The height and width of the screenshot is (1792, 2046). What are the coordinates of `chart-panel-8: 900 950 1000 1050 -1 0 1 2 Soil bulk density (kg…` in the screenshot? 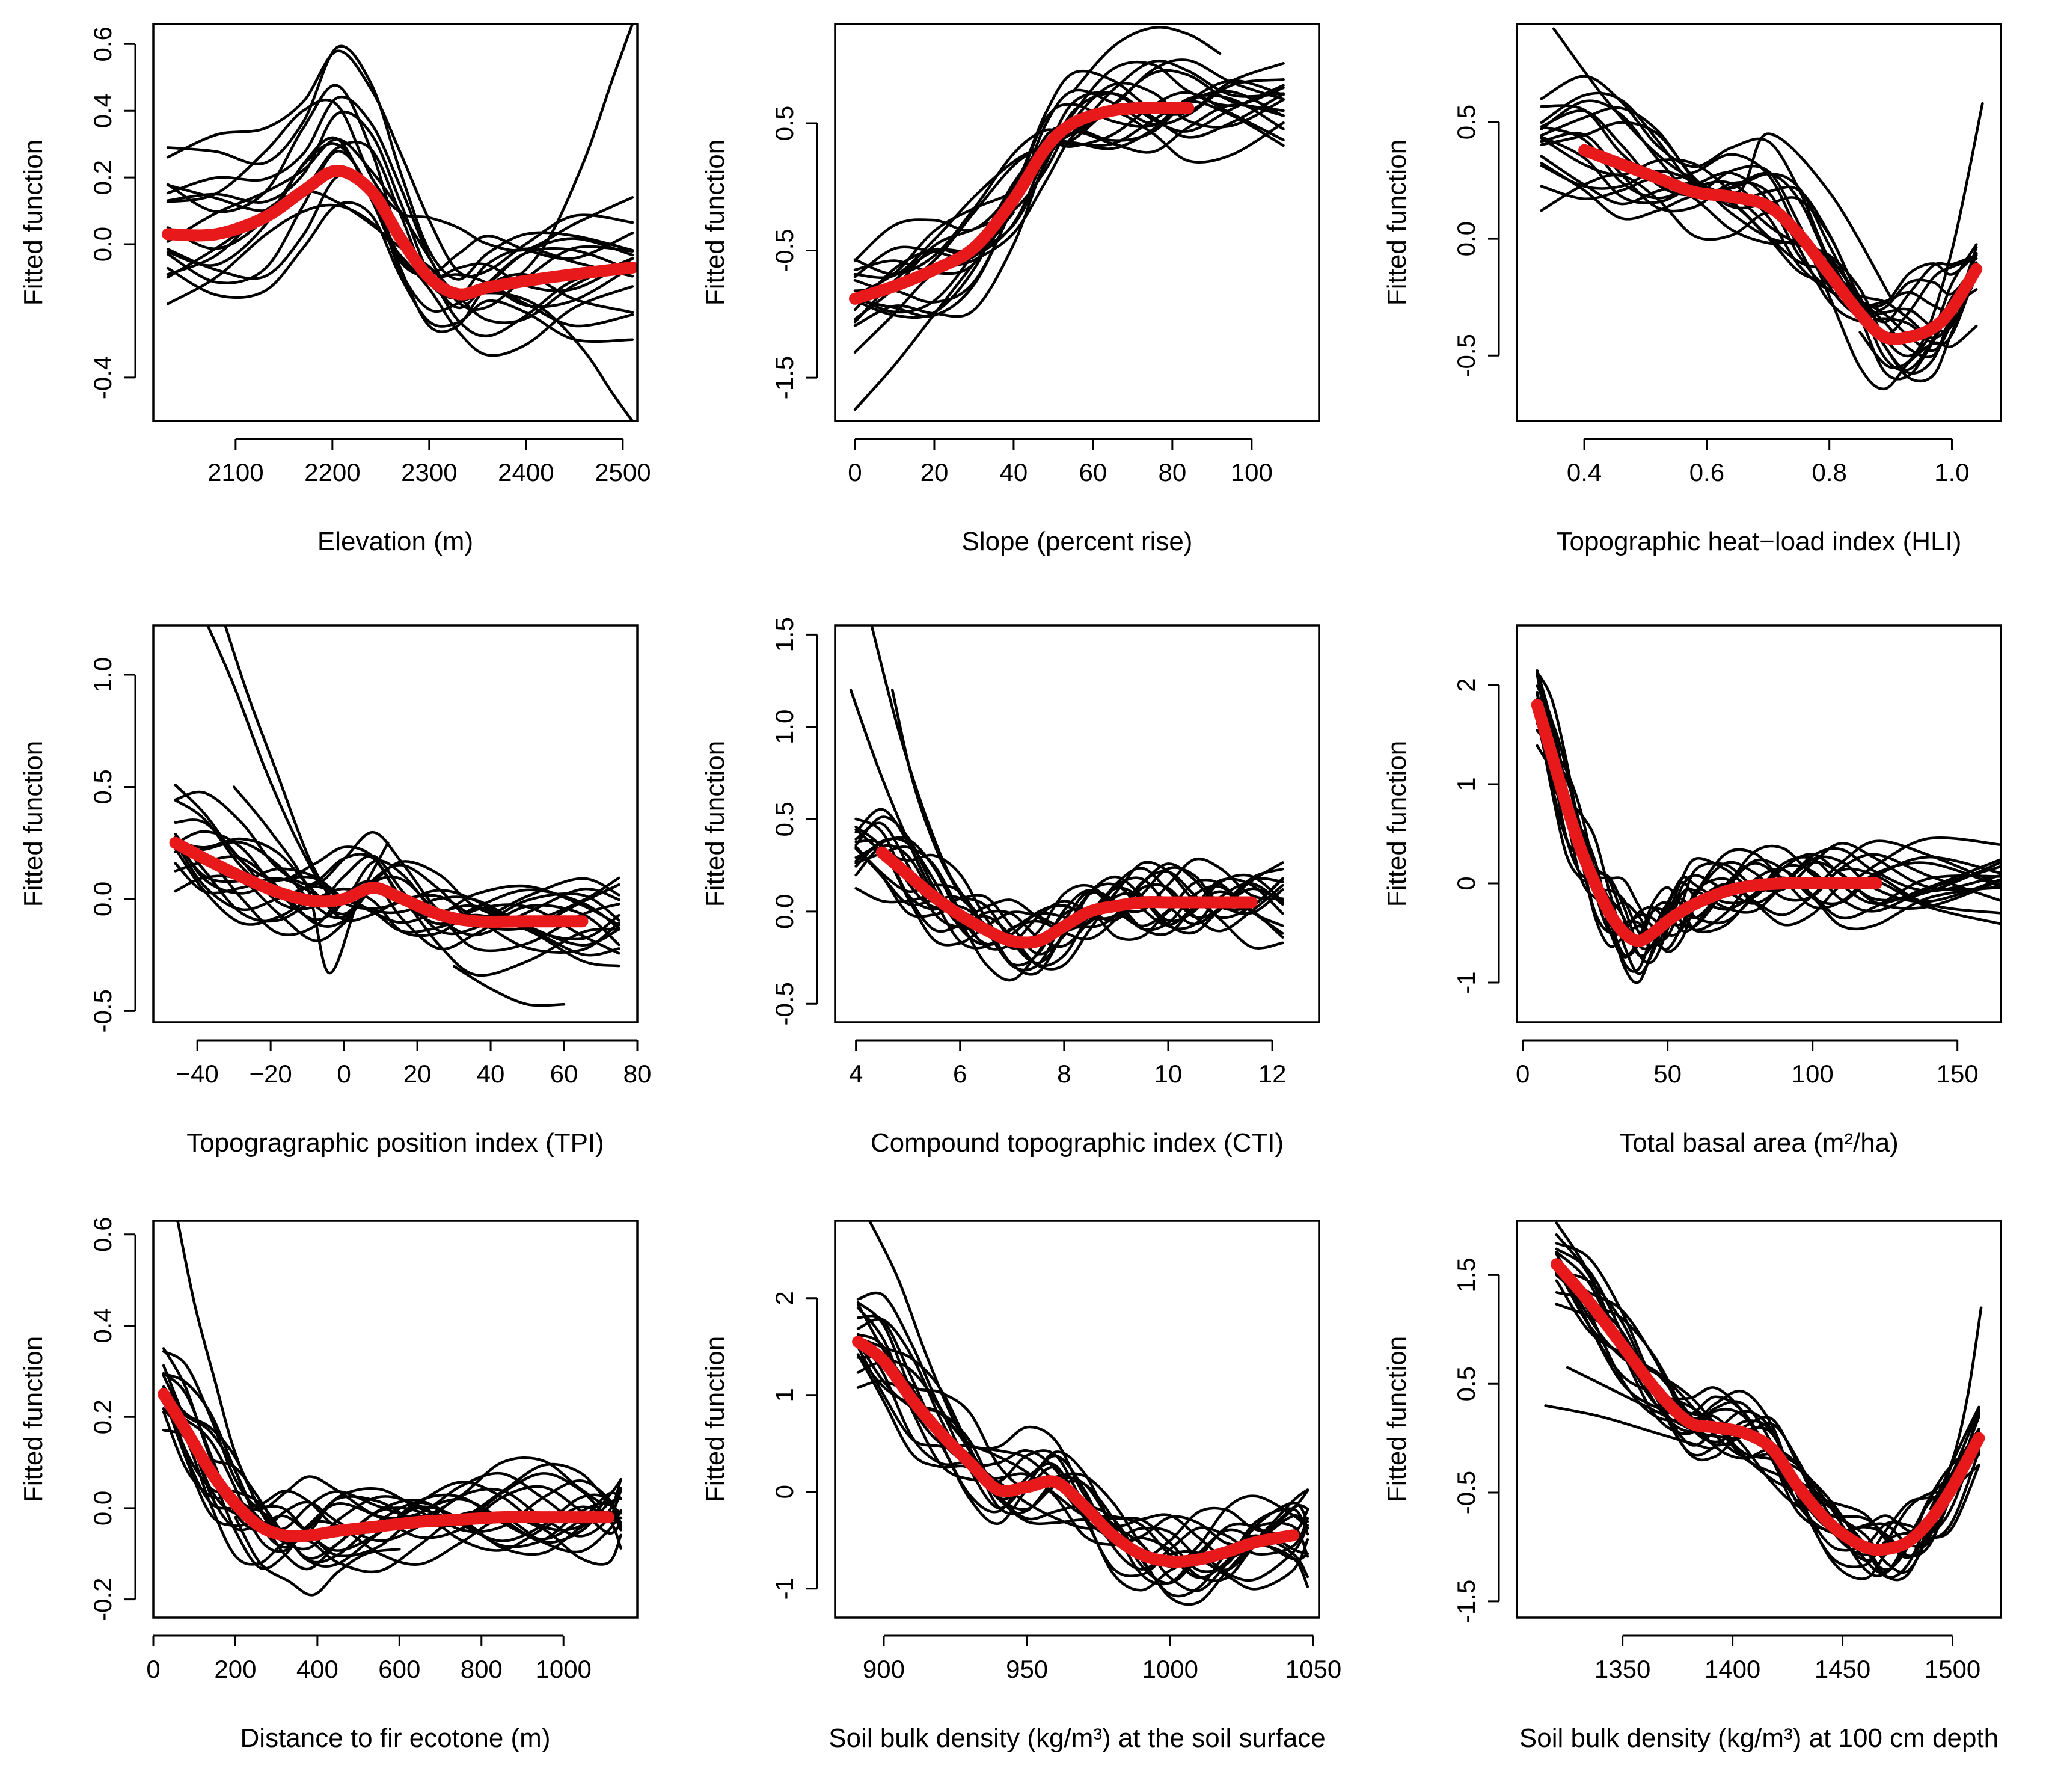 It's located at (1023, 1494).